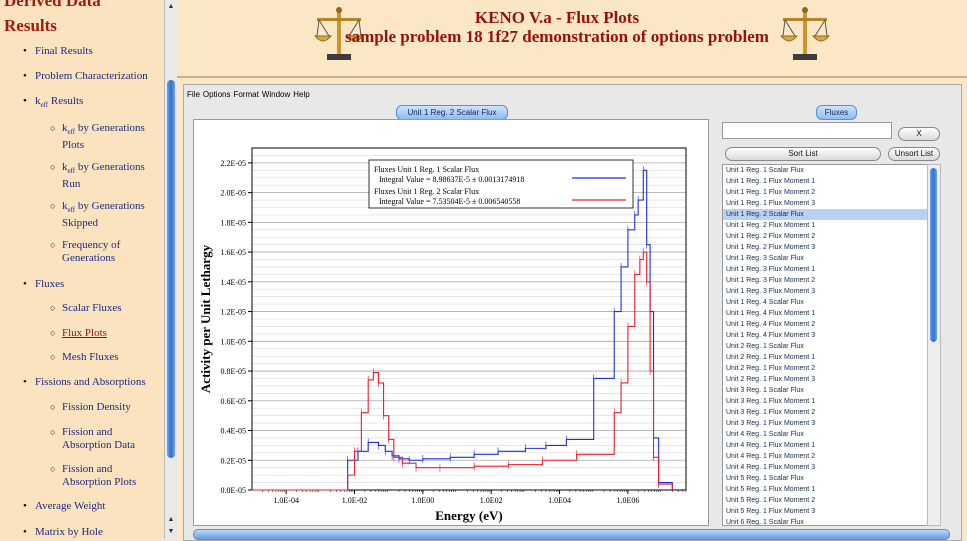  I want to click on nav-link: ○ Frequency of Generations, so click(85, 252).